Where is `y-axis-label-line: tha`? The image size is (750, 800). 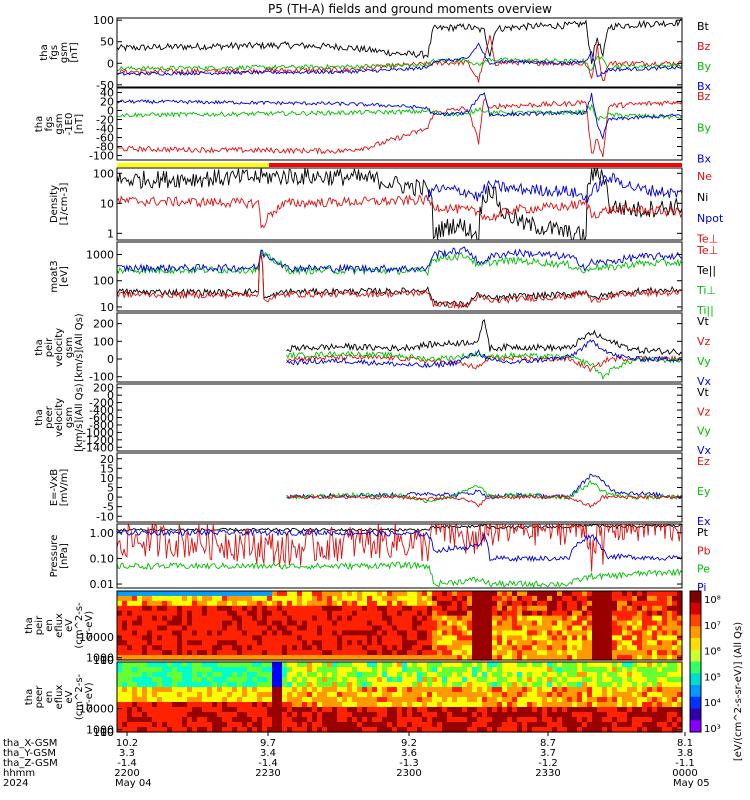 y-axis-label-line: tha is located at coordinates (44, 52).